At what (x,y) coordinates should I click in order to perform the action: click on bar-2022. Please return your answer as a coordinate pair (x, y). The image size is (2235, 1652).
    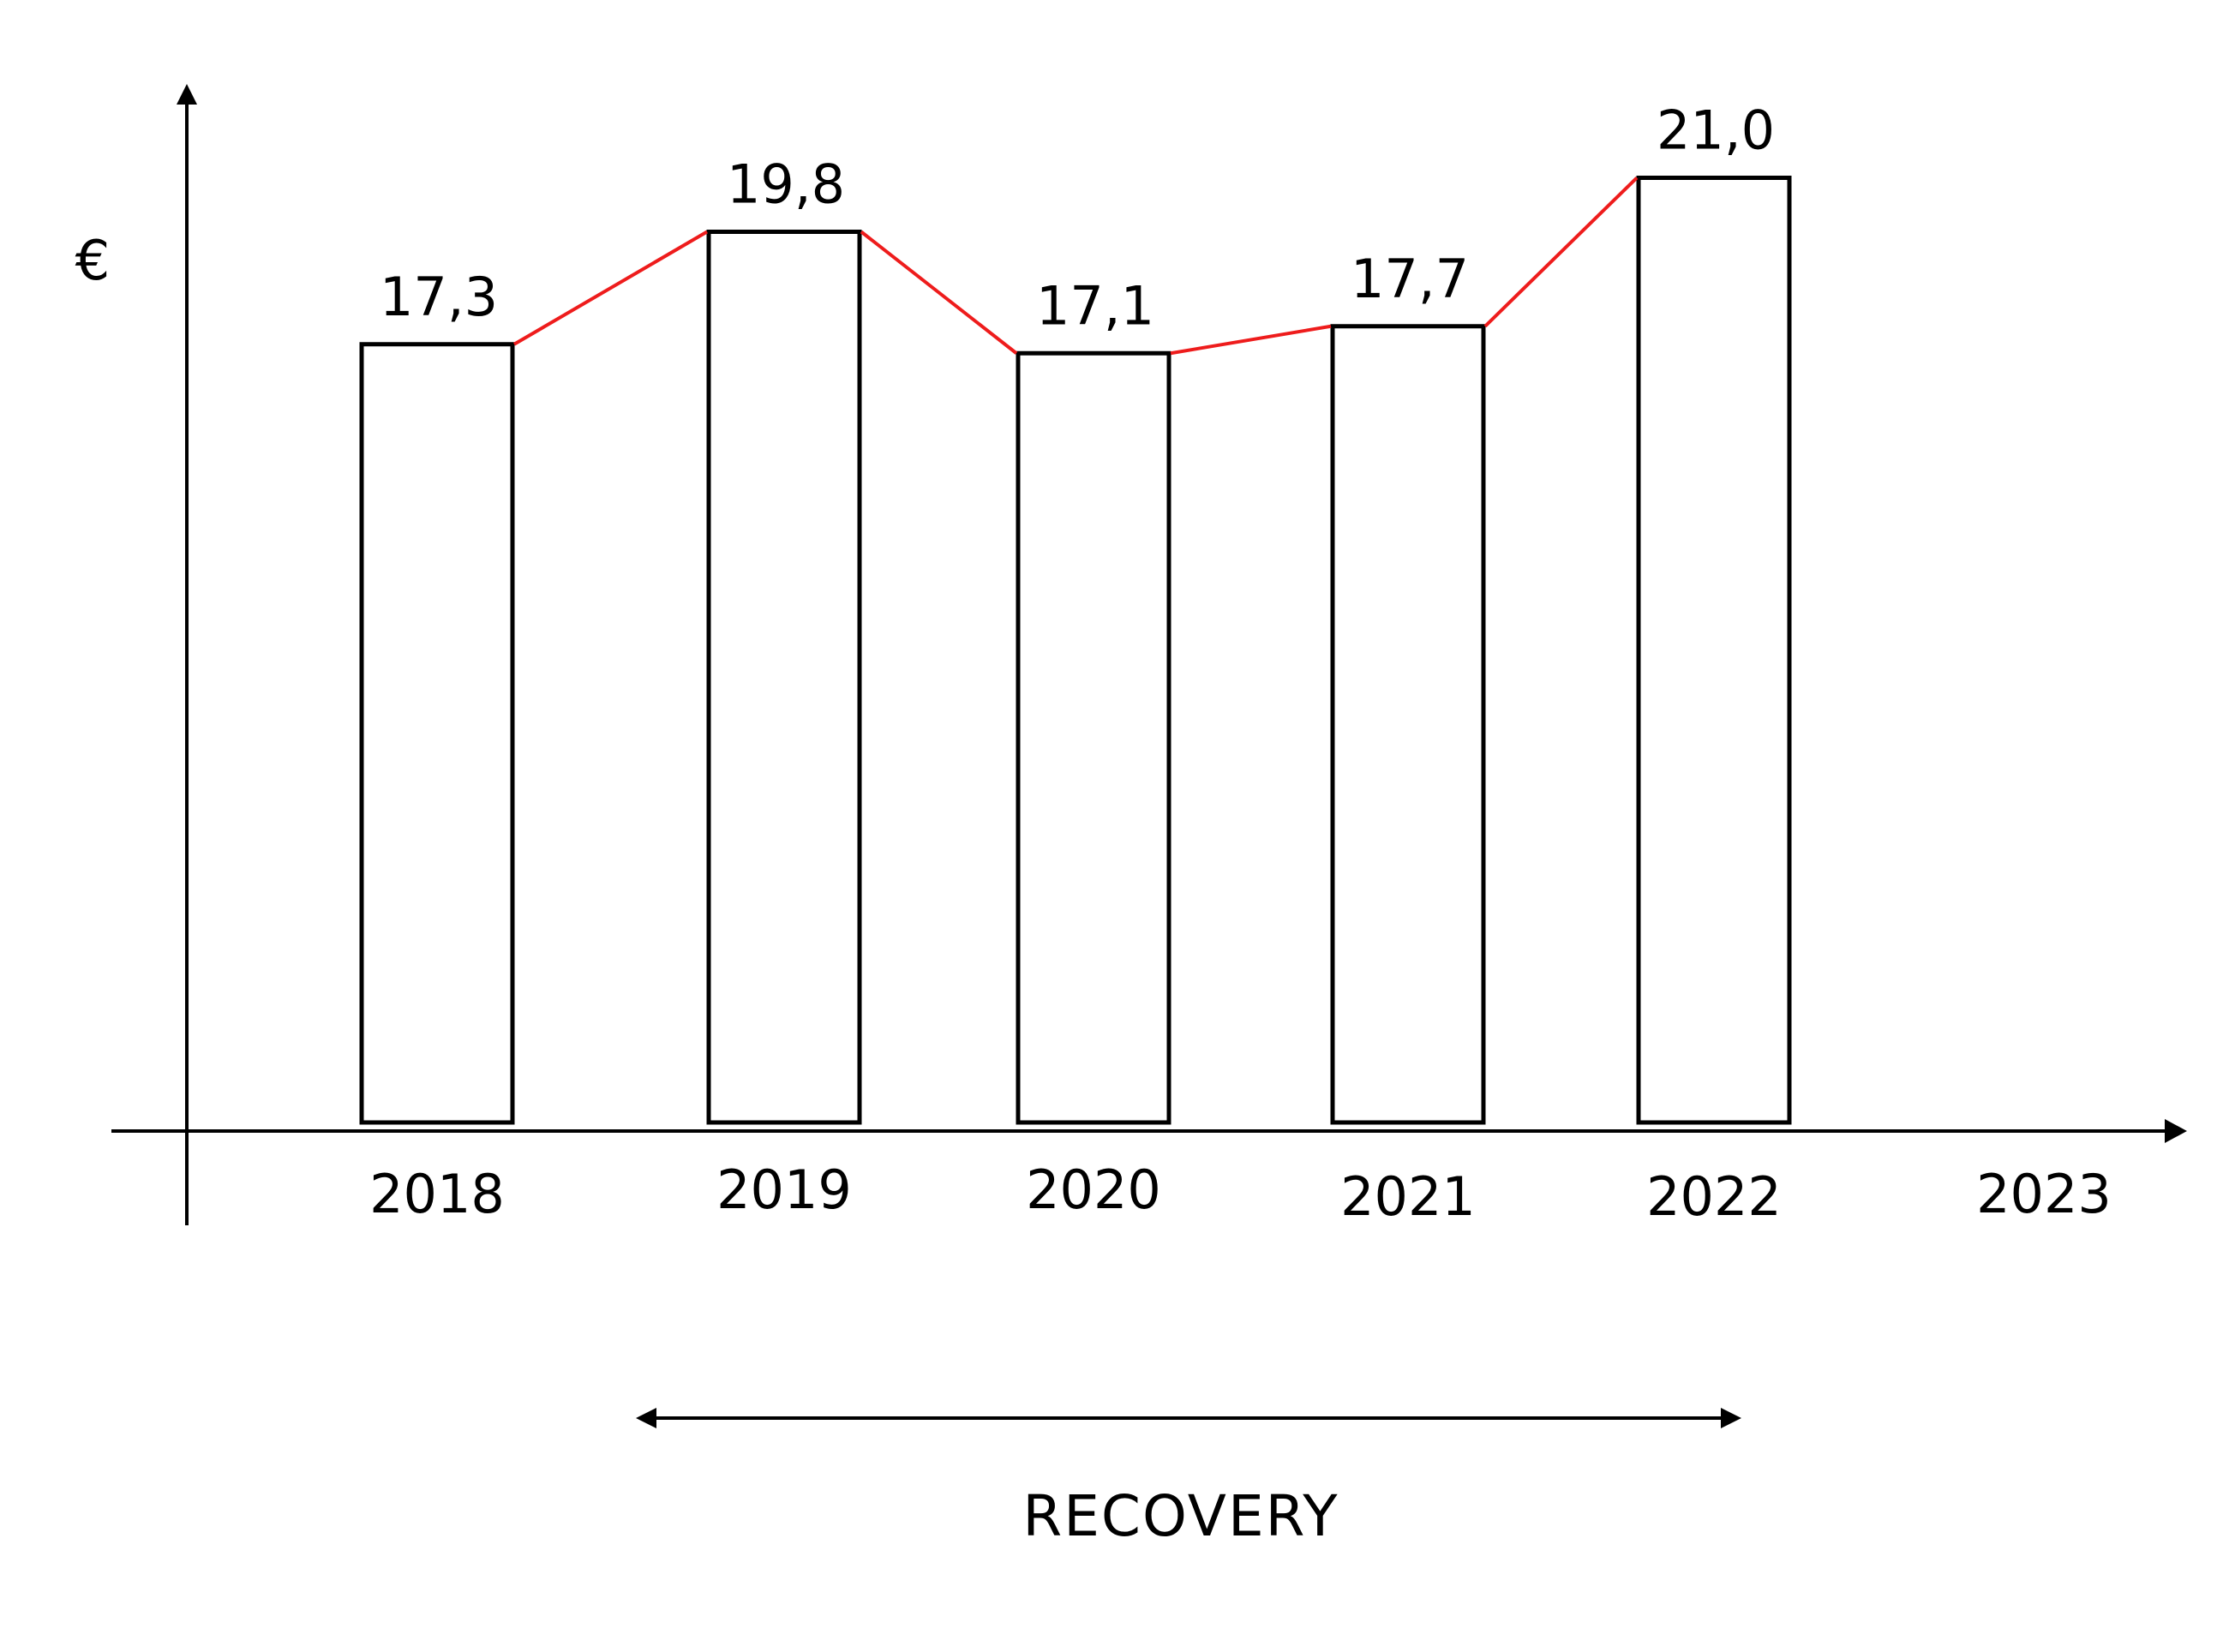
    Looking at the image, I should click on (1714, 650).